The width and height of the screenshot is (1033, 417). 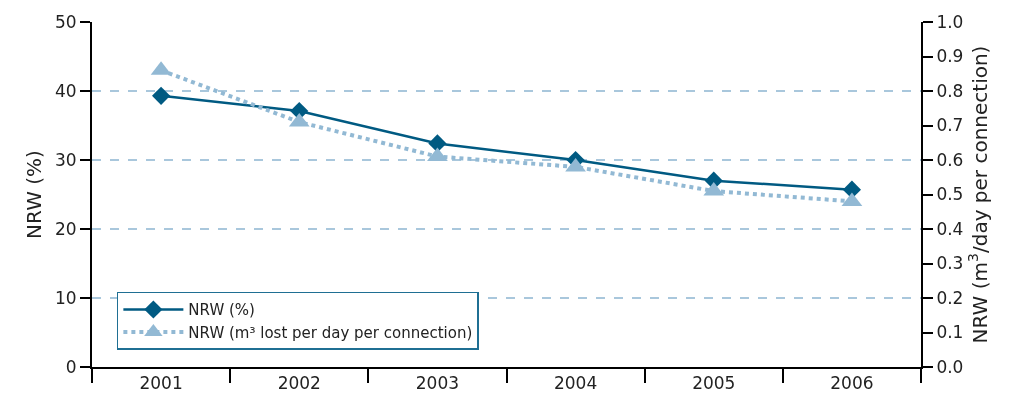 What do you see at coordinates (437, 383) in the screenshot?
I see `x-tick-label: 2003` at bounding box center [437, 383].